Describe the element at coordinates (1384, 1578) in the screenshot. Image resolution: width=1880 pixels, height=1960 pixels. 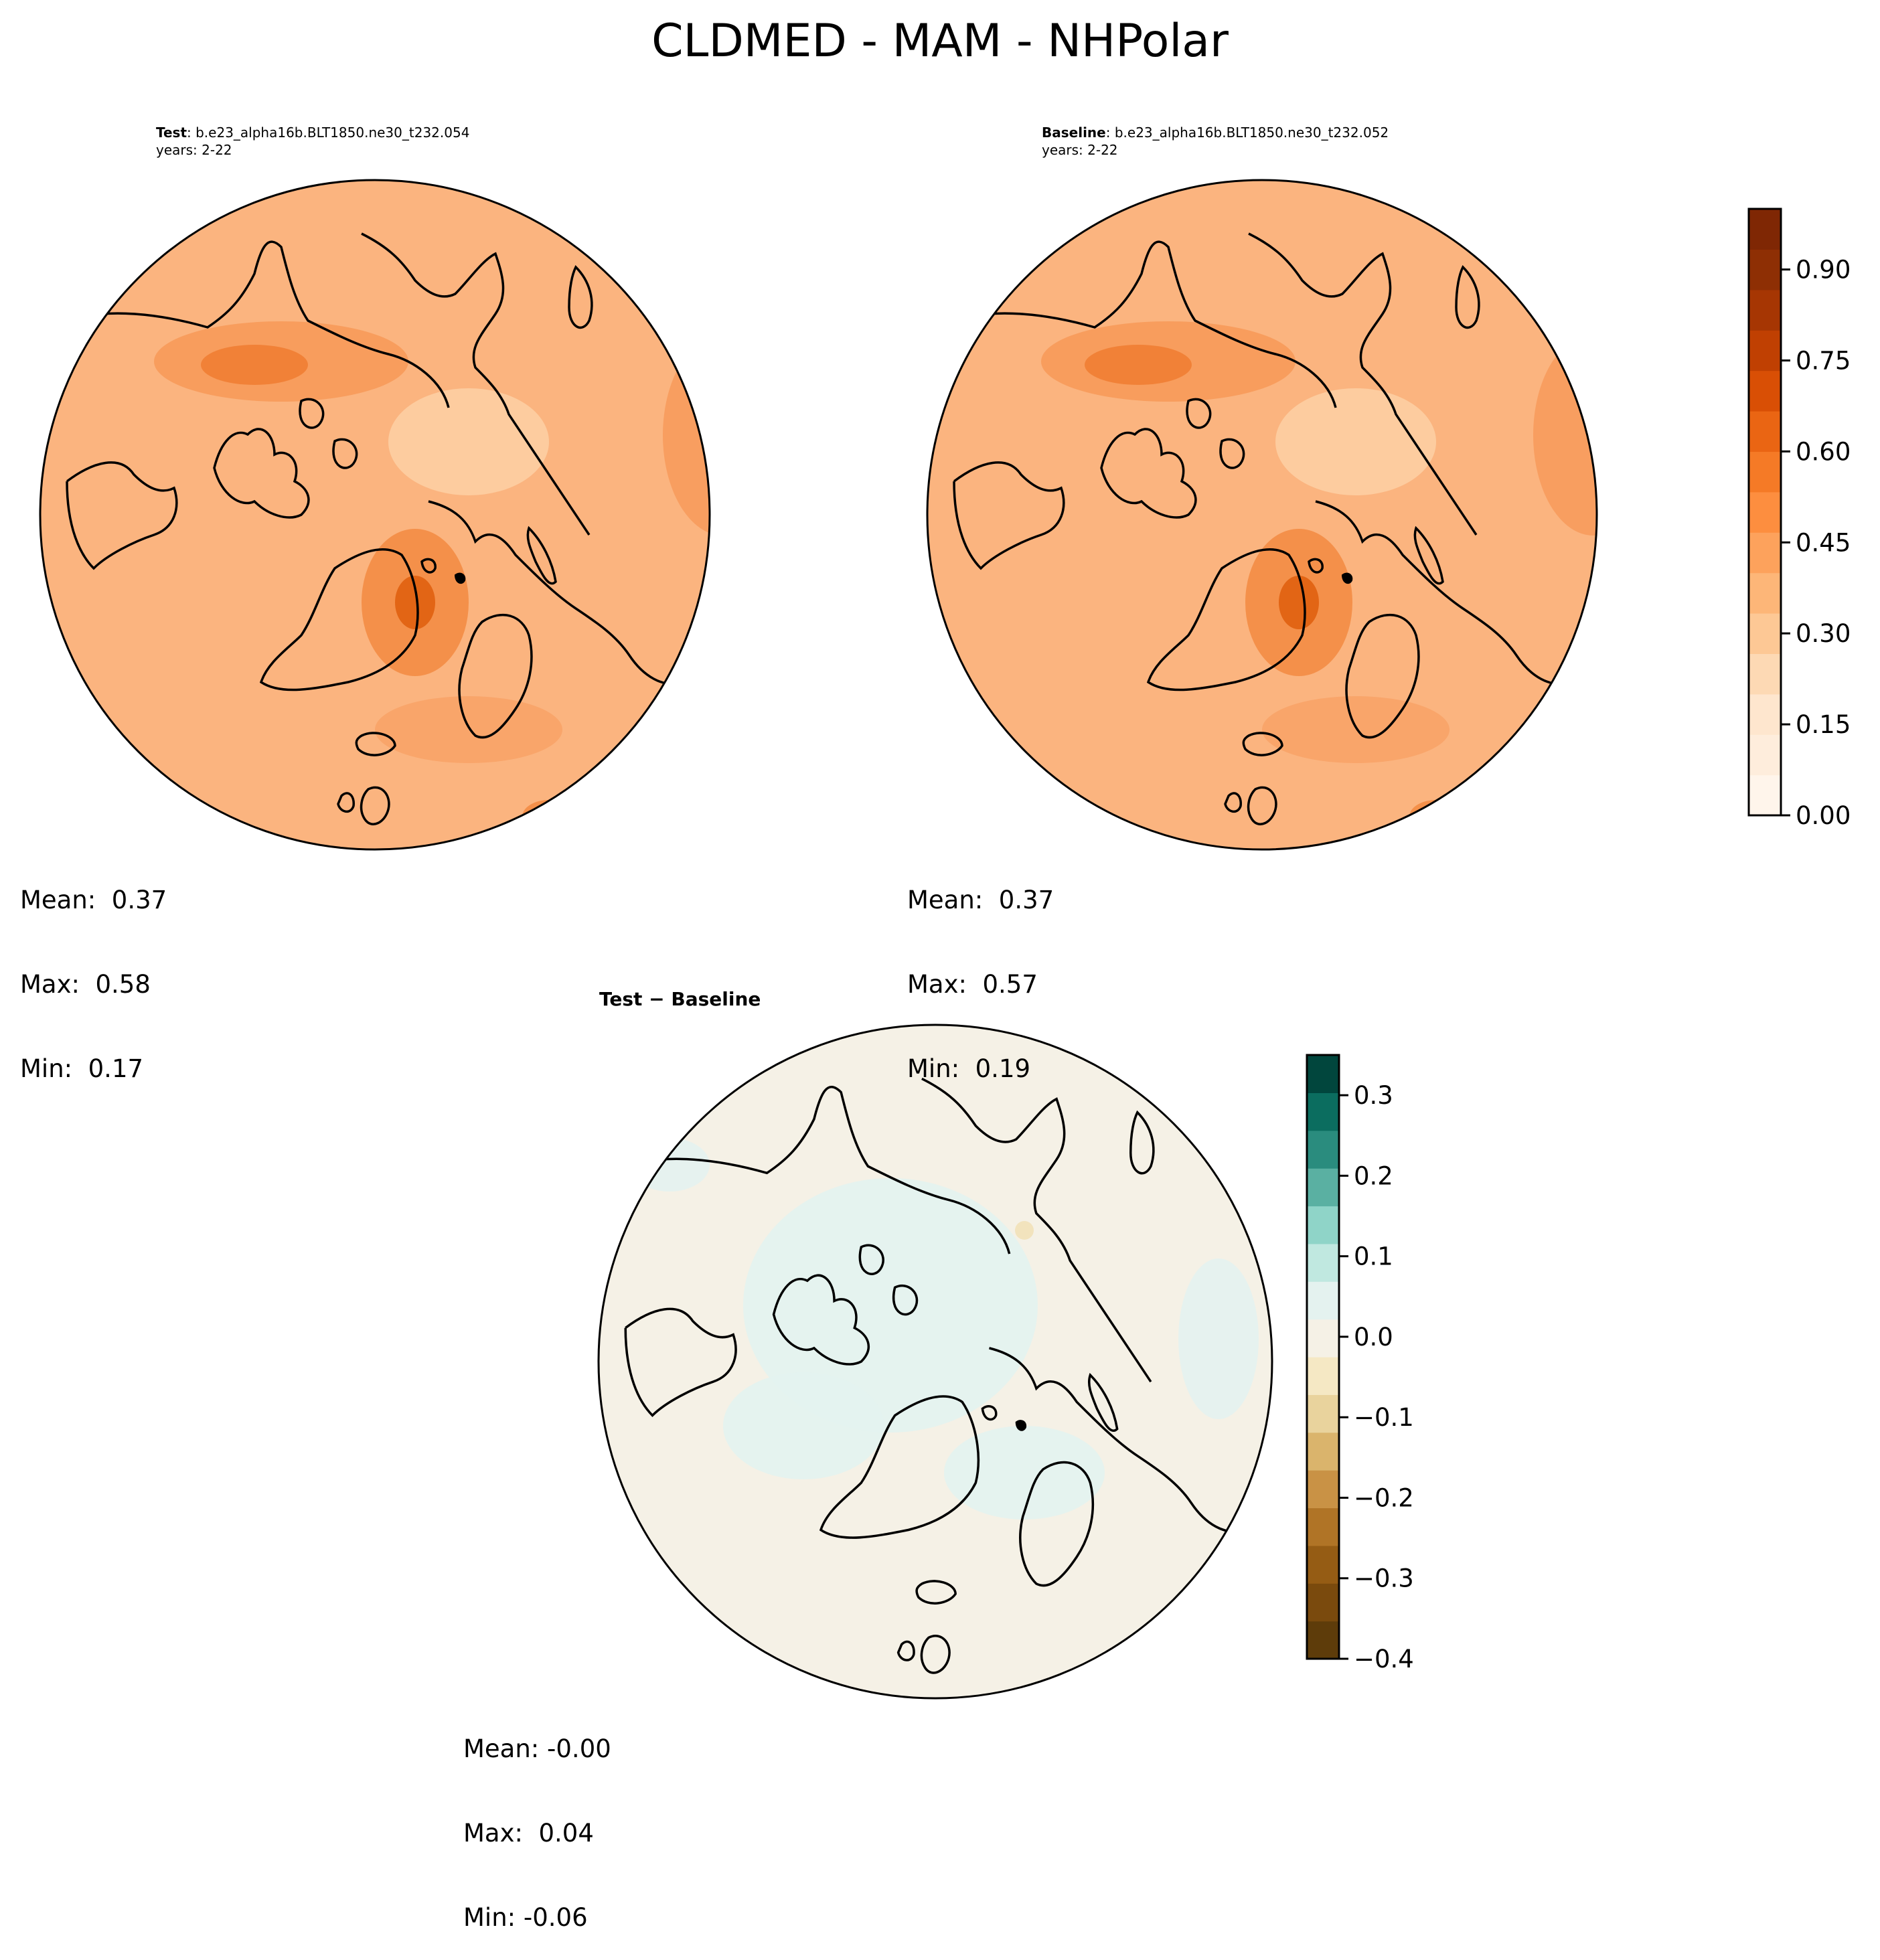
I see `diff-colorbar-tick-label: −0.3` at that location.